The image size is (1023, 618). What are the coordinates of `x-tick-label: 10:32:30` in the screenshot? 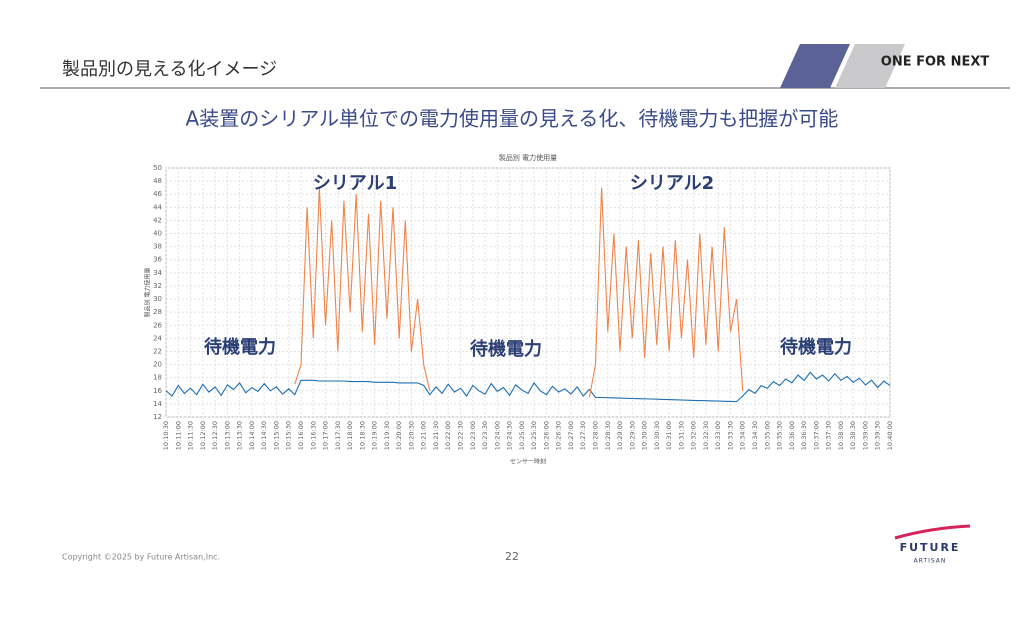 It's located at (706, 435).